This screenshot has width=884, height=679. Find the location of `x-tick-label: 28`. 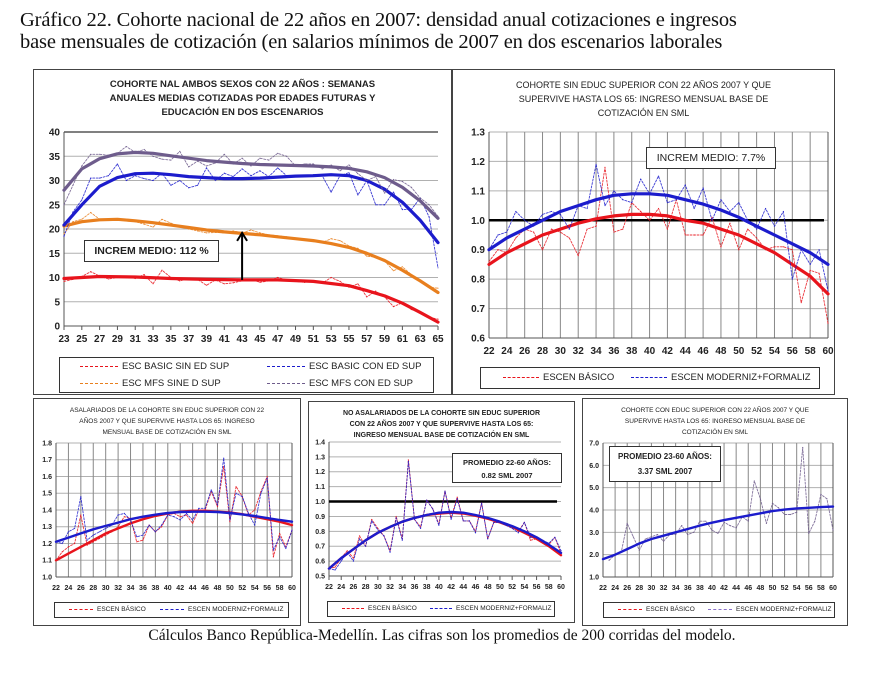

x-tick-label: 28 is located at coordinates (639, 588).